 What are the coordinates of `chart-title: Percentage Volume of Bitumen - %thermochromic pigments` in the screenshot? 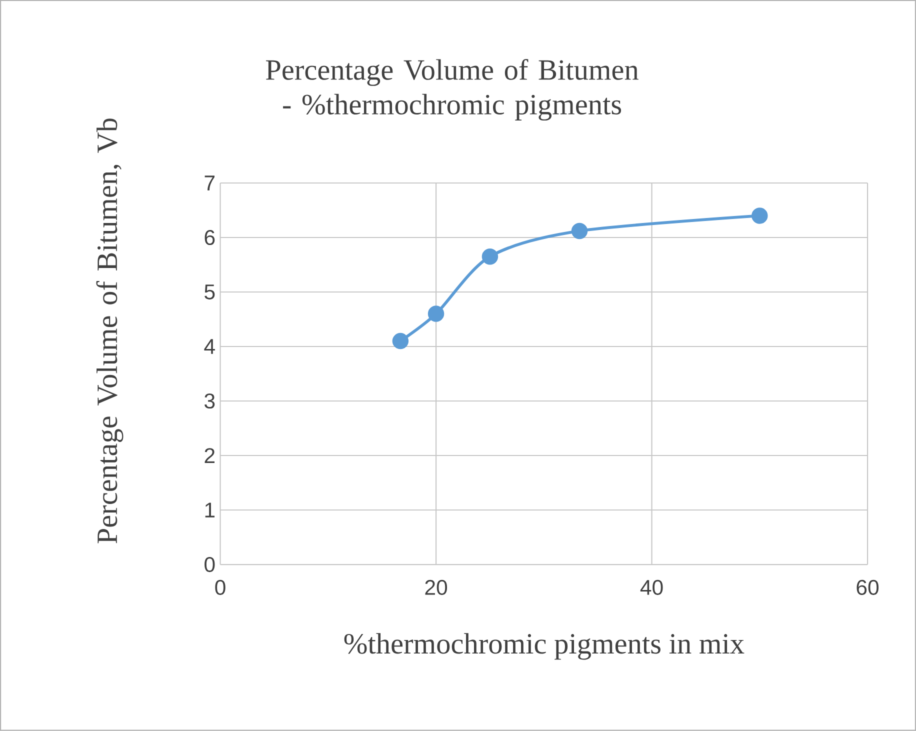 It's located at (452, 90).